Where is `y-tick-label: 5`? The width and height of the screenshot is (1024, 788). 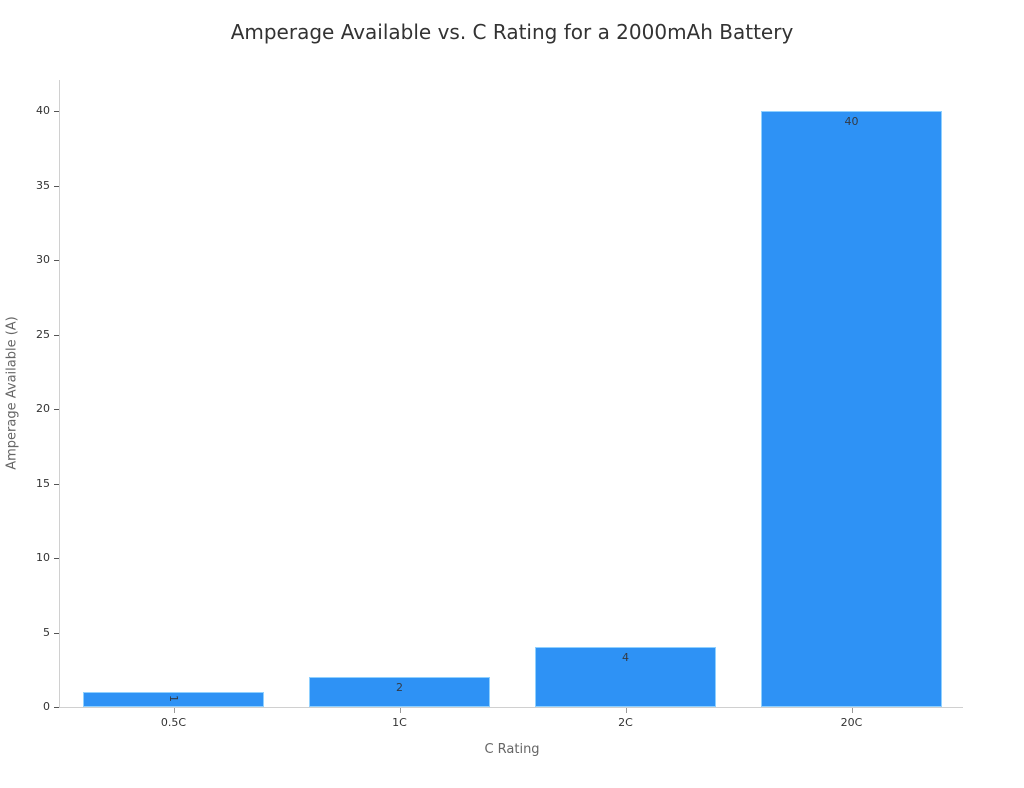
y-tick-label: 5 is located at coordinates (46, 632).